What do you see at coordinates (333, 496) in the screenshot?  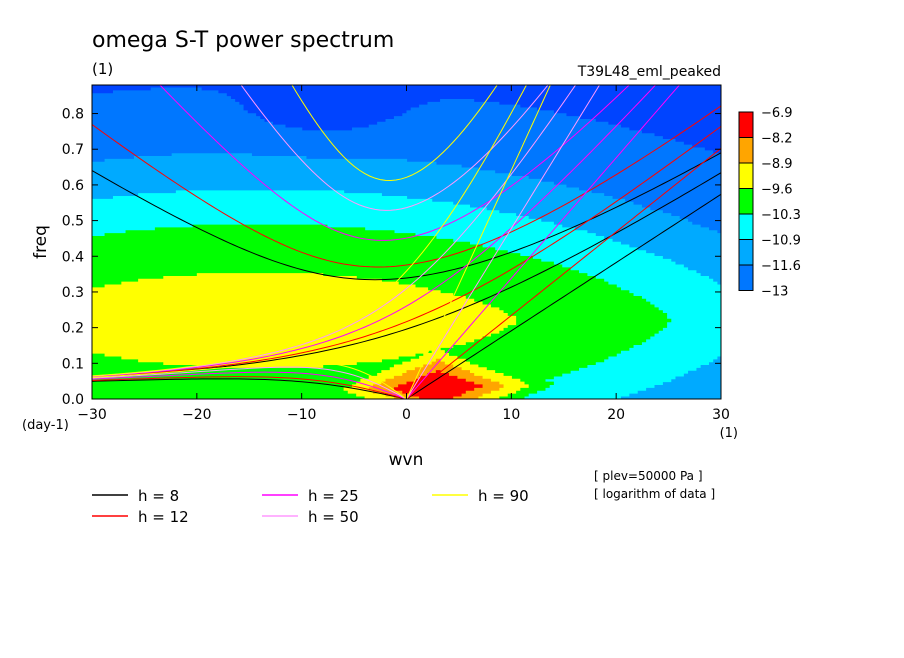 I see `legend-label-h25: h = 25` at bounding box center [333, 496].